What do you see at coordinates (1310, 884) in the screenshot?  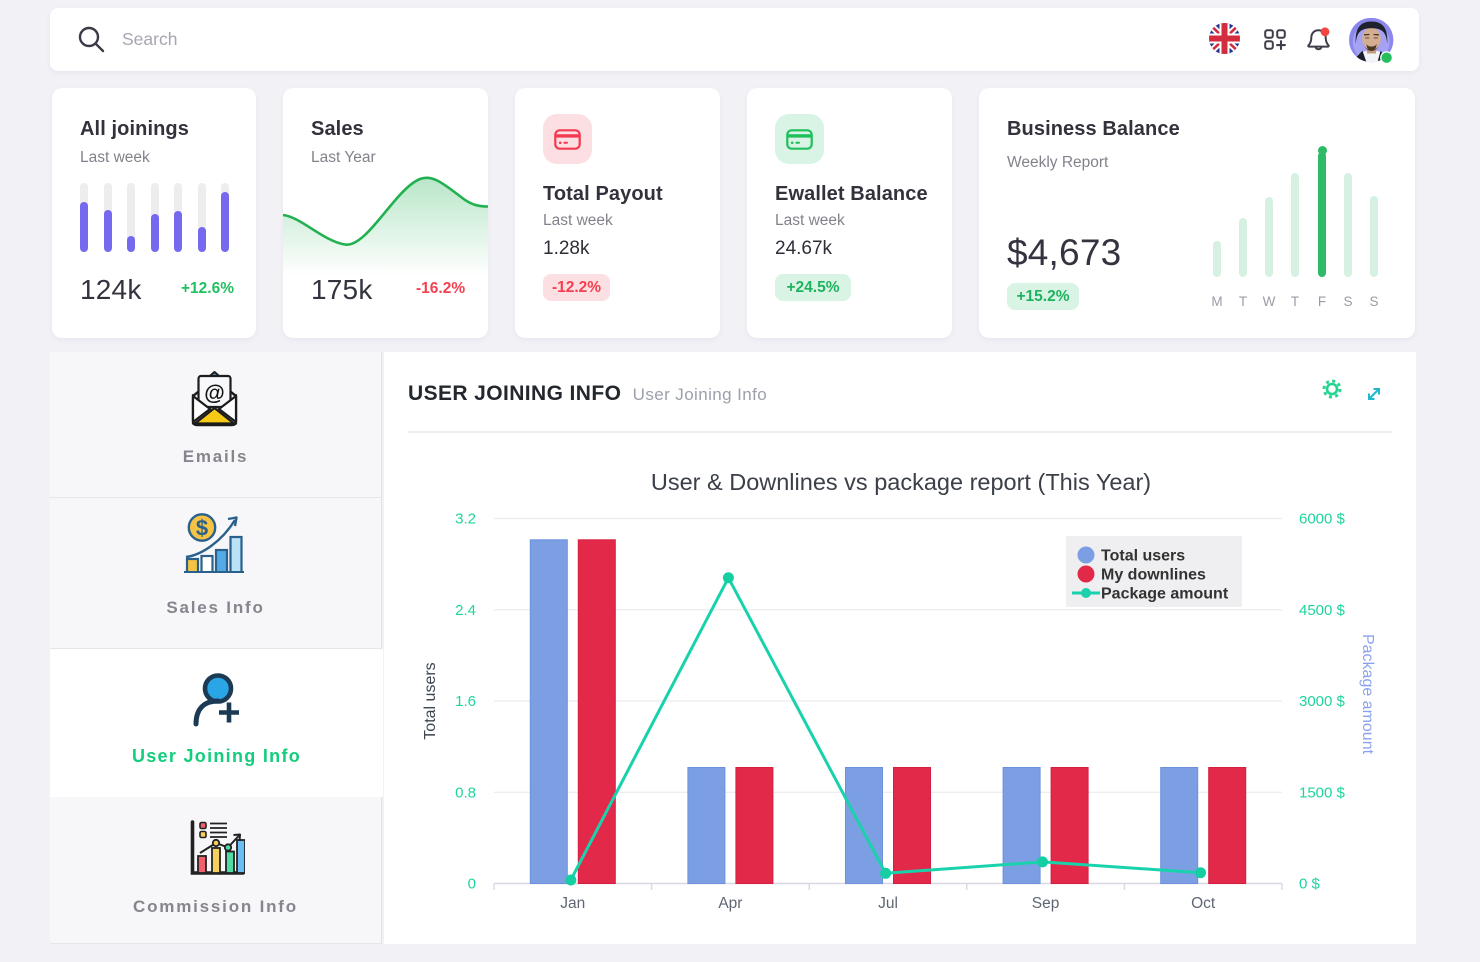 I see `svg-text: 0 $` at bounding box center [1310, 884].